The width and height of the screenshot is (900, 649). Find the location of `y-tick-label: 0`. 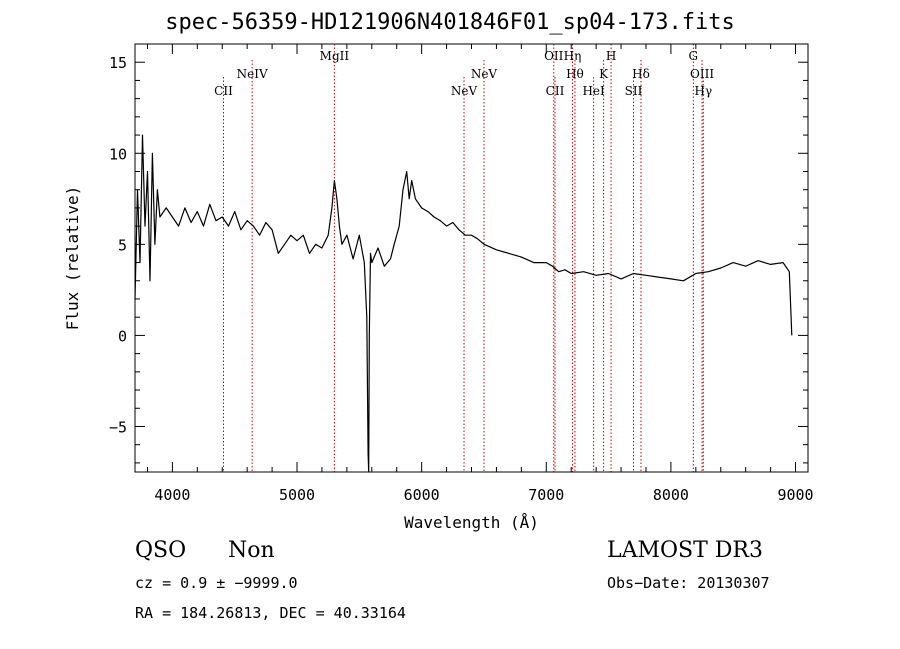

y-tick-label: 0 is located at coordinates (122, 336).